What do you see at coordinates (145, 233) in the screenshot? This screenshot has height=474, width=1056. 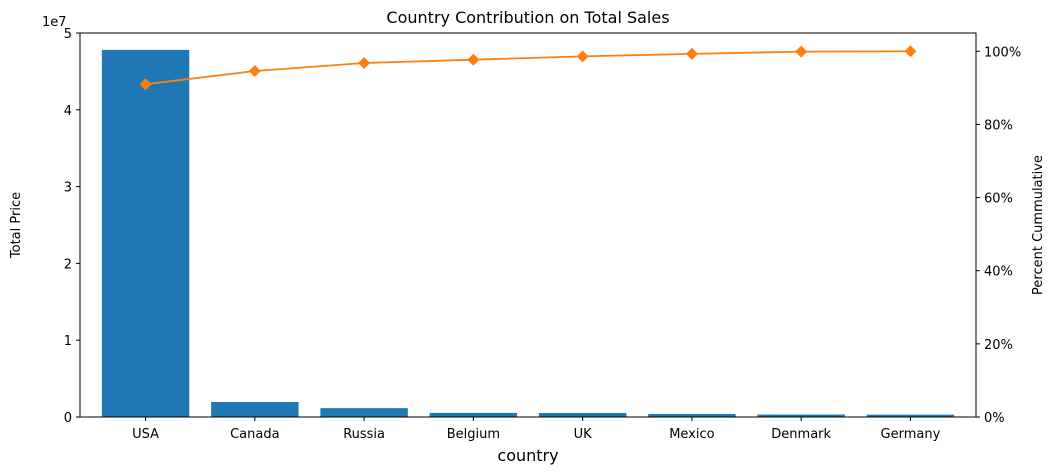 I see `bar-usa` at bounding box center [145, 233].